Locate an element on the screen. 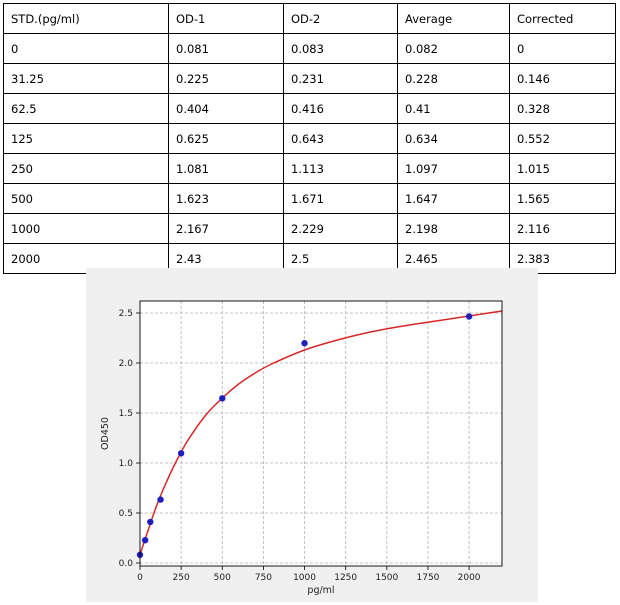  table-cell: 62.5 is located at coordinates (86, 108).